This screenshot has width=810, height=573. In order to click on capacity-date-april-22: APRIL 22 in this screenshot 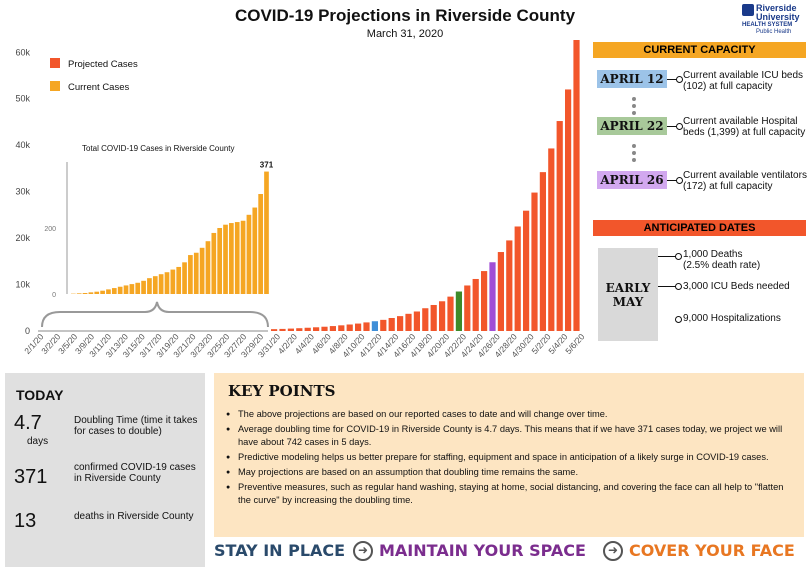, I will do `click(632, 126)`.